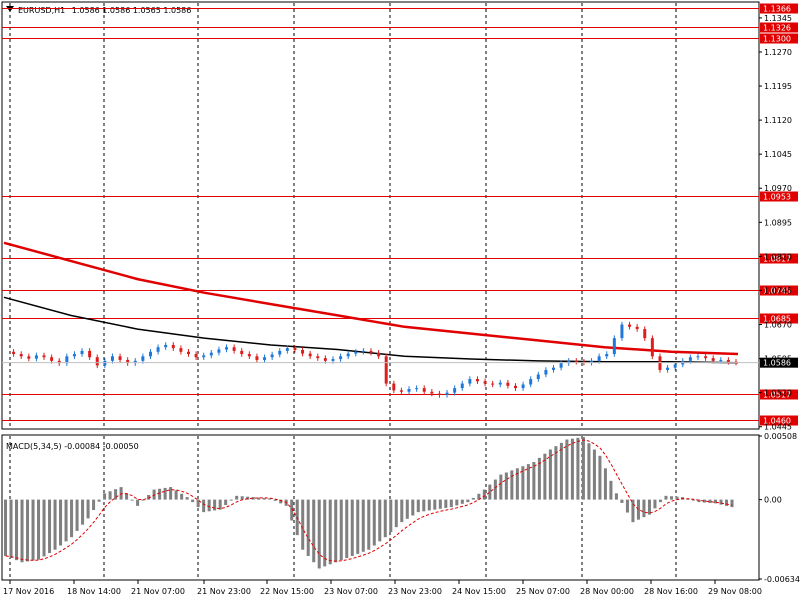  I want to click on level-label: 1.0745, so click(777, 291).